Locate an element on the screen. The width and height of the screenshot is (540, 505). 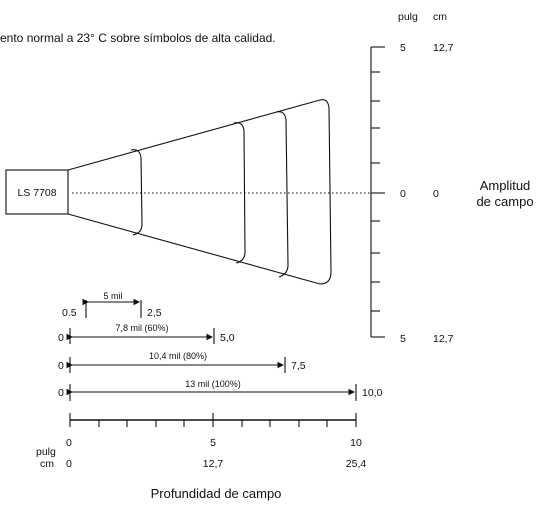
depth-axis-label: Profundidad de campo is located at coordinates (216, 493).